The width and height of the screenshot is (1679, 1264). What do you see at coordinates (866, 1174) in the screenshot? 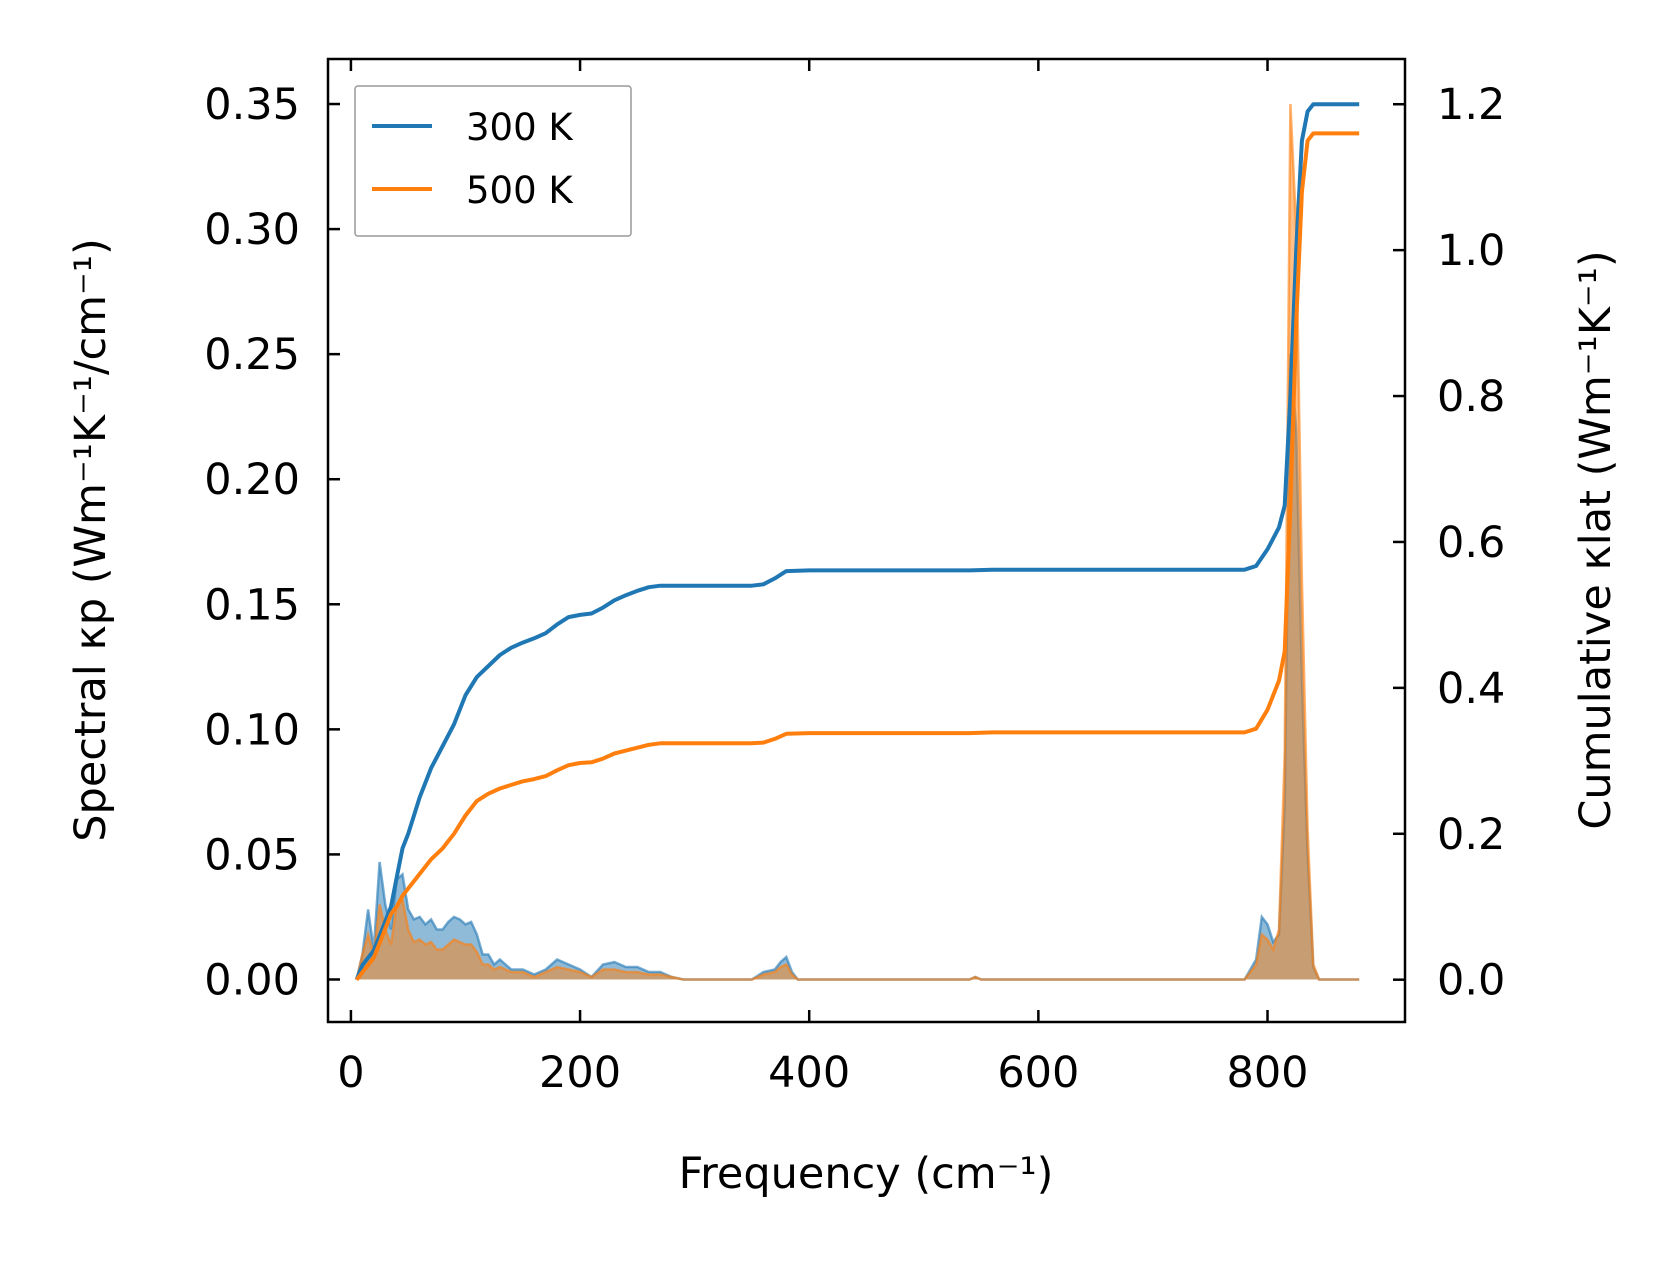
I see `x-axis-label: Frequency (cm⁻¹)` at bounding box center [866, 1174].